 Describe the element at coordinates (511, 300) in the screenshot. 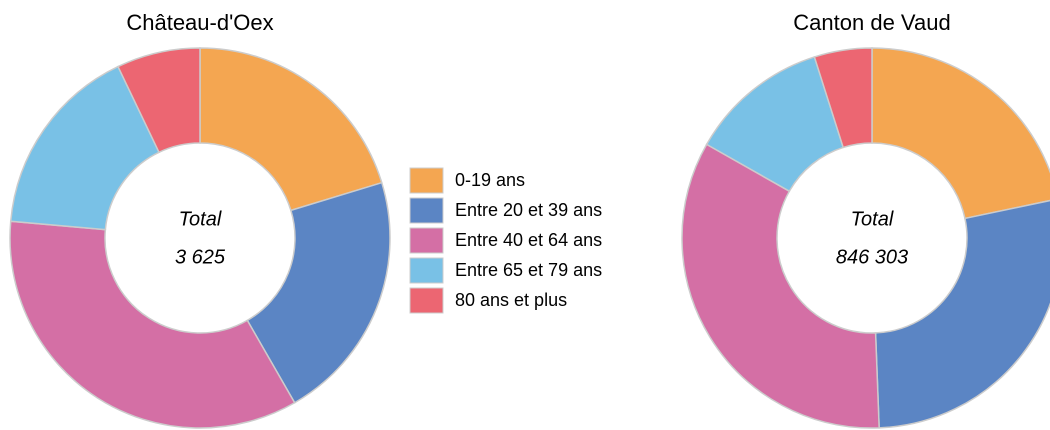

I see `legend-label: 80 ans et plus` at that location.